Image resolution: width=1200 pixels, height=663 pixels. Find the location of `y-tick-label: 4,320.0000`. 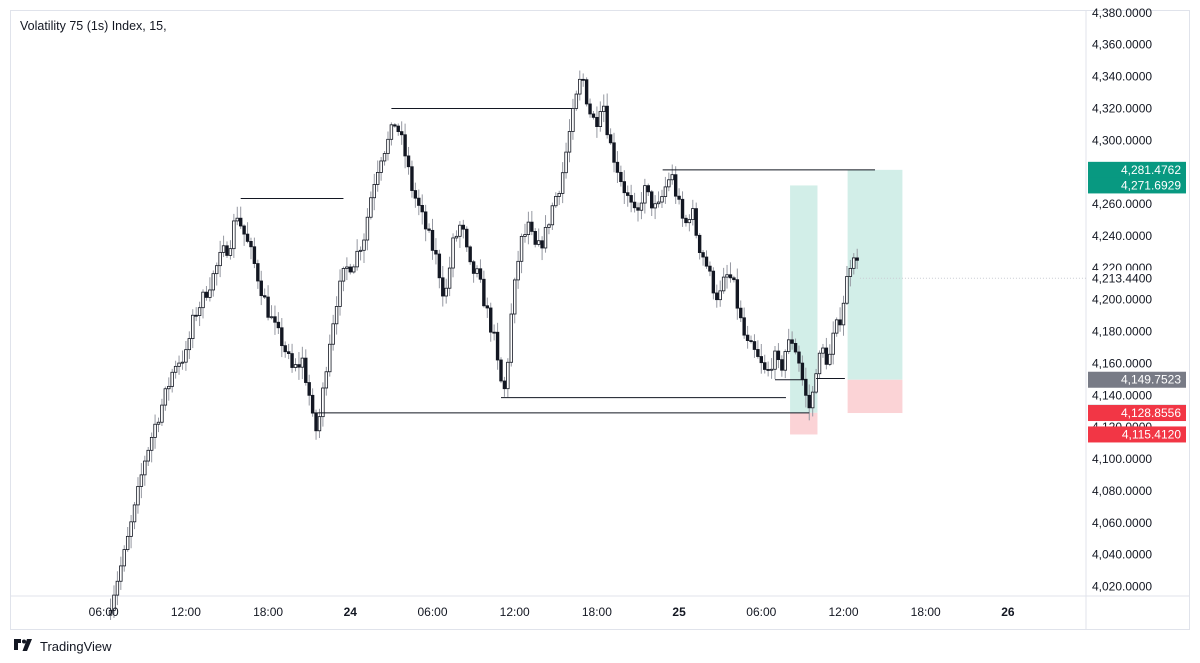

y-tick-label: 4,320.0000 is located at coordinates (1122, 108).